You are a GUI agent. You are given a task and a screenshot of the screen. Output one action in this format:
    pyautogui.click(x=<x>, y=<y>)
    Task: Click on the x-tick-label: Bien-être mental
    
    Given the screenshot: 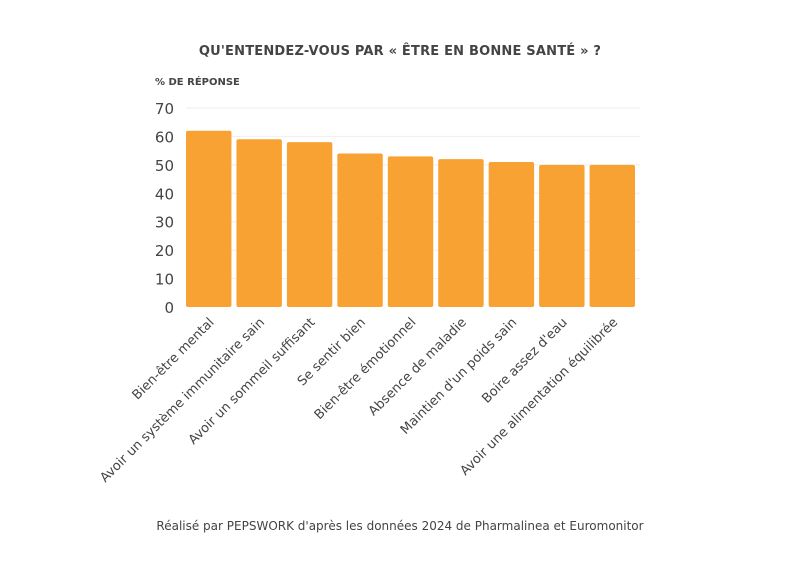 What is the action you would take?
    pyautogui.click(x=174, y=359)
    